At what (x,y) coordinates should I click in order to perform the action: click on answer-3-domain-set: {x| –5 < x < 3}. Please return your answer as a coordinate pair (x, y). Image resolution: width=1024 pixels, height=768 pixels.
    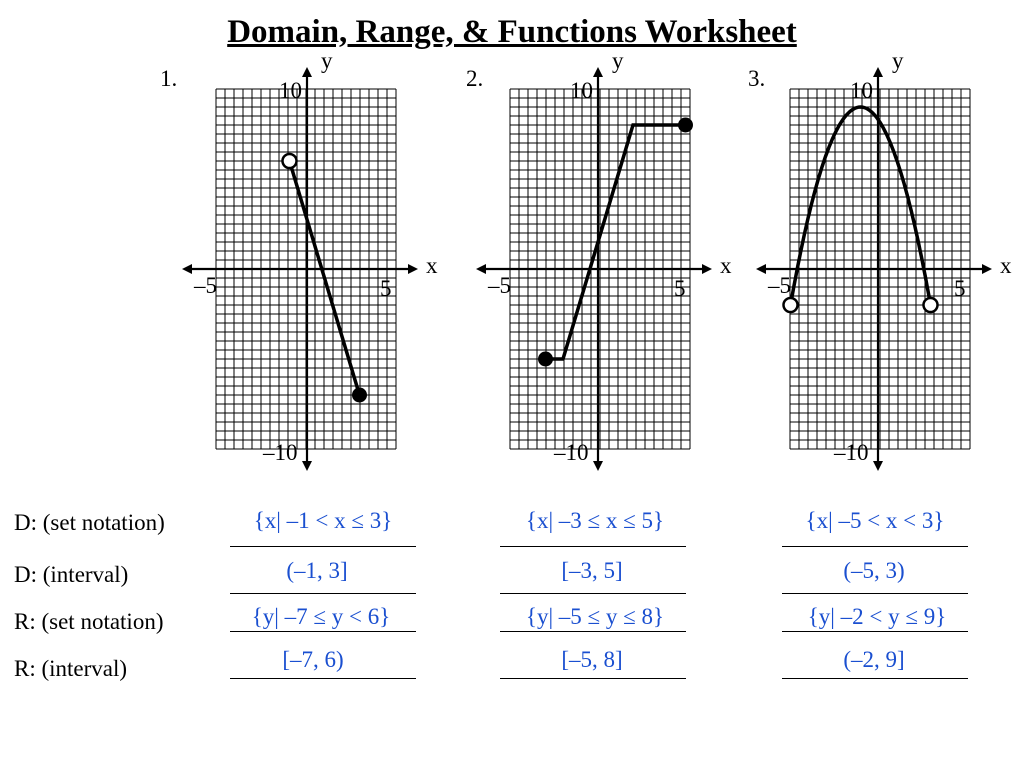
    Looking at the image, I should click on (875, 520).